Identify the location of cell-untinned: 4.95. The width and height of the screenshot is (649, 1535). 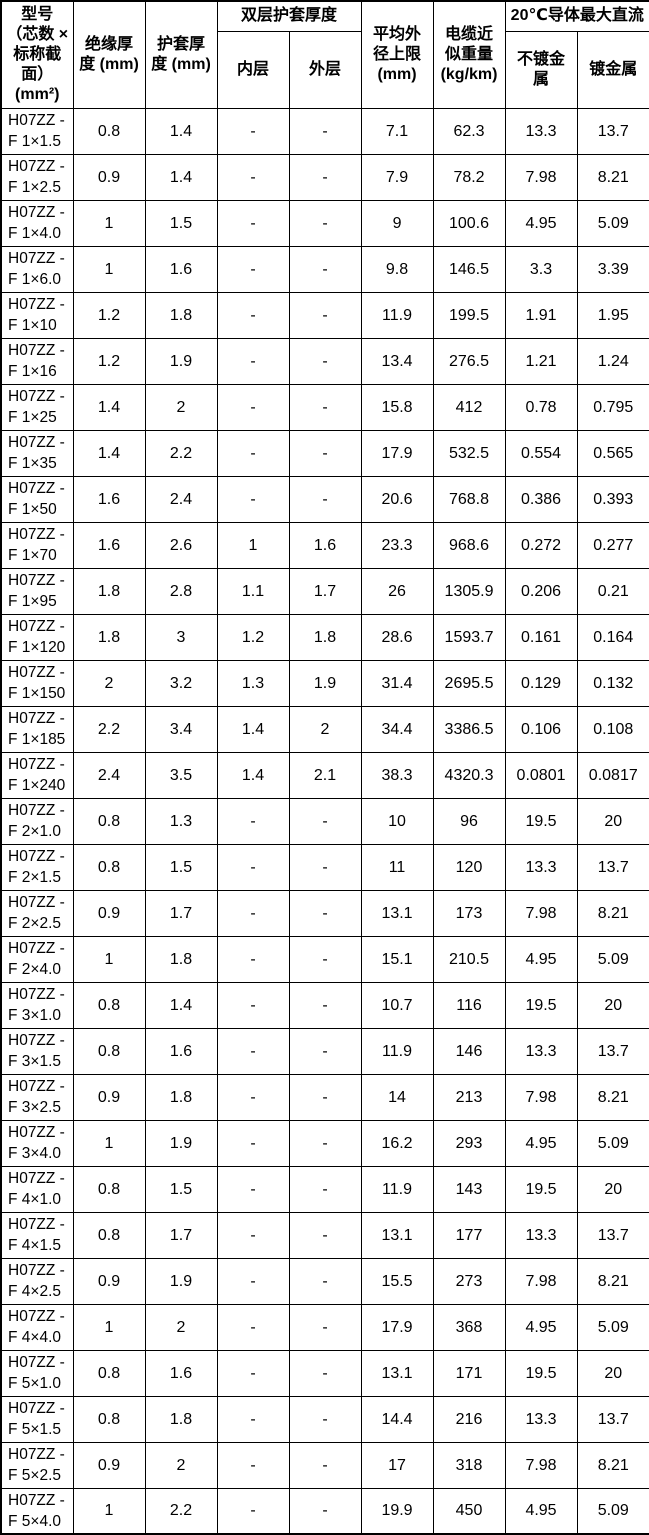
(541, 223).